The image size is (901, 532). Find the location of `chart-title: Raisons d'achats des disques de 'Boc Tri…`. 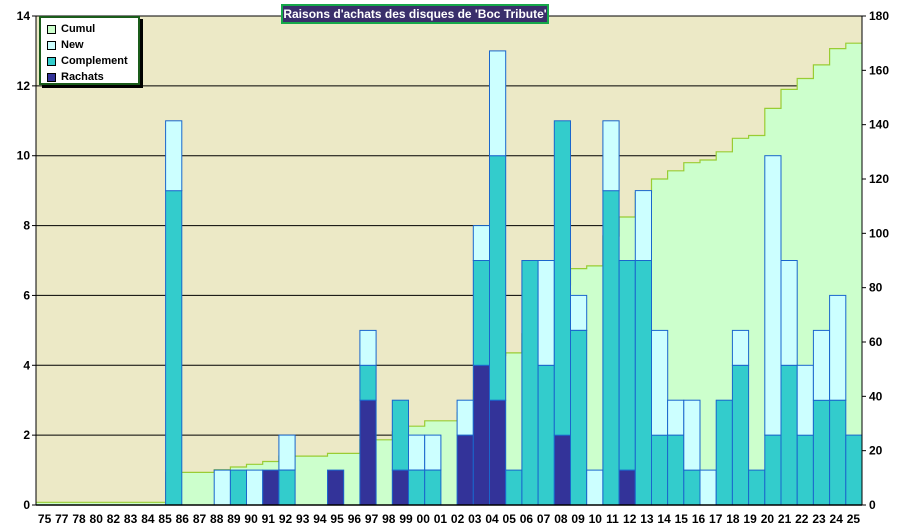

chart-title: Raisons d'achats des disques de 'Boc Tri… is located at coordinates (415, 14).